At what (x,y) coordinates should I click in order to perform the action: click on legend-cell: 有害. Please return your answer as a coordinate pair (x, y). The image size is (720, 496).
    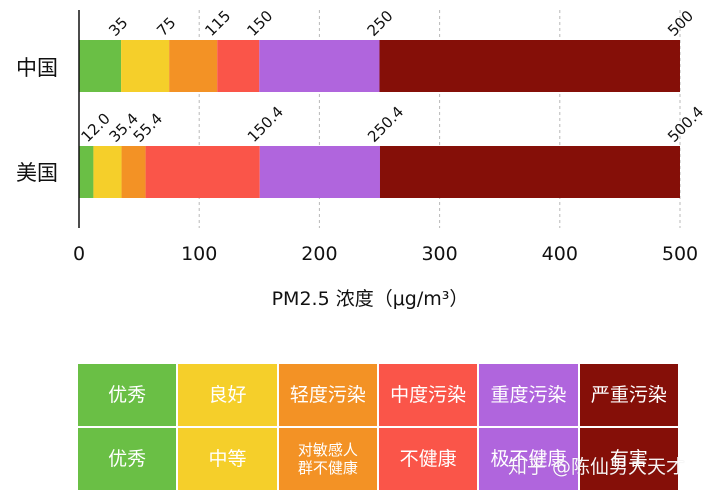
    Looking at the image, I should click on (629, 459).